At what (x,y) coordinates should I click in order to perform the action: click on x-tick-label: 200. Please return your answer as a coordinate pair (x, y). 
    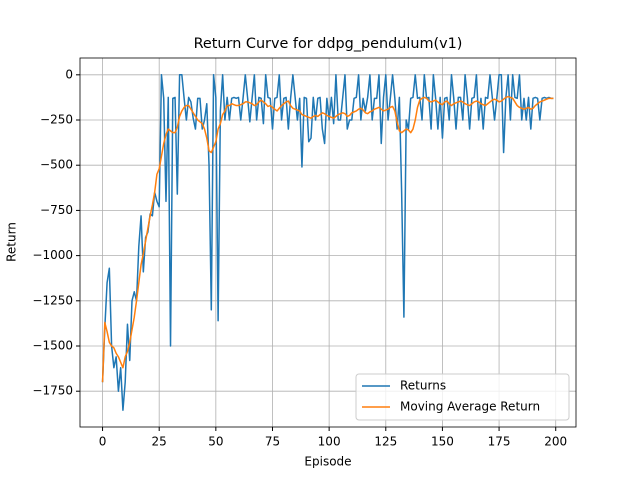
    Looking at the image, I should click on (555, 442).